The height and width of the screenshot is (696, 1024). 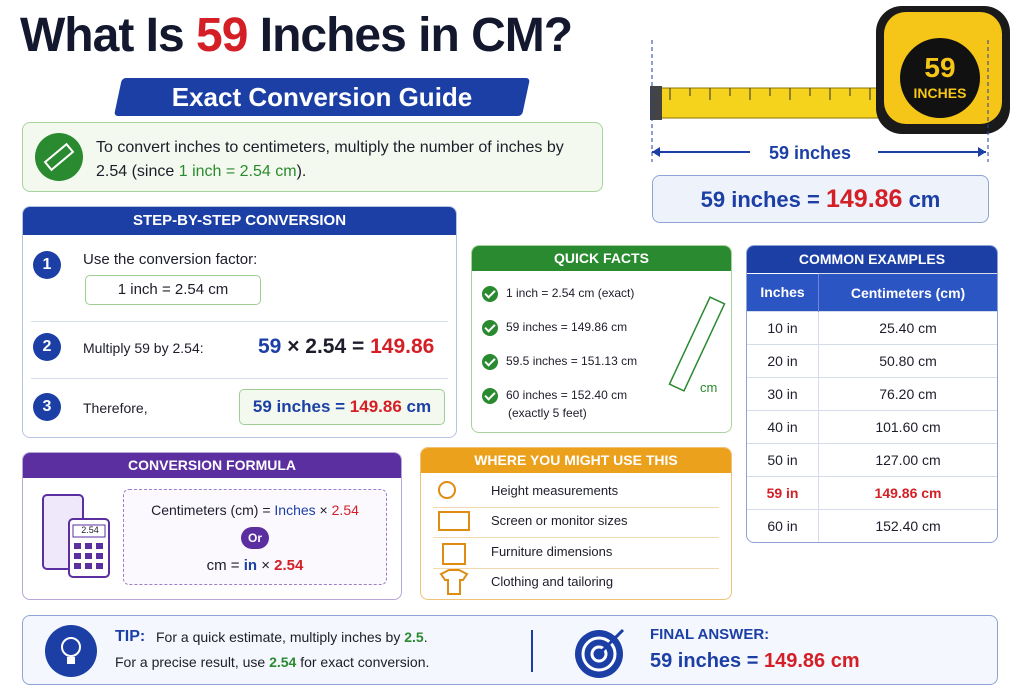 What do you see at coordinates (71, 651) in the screenshot?
I see `bulb-icon` at bounding box center [71, 651].